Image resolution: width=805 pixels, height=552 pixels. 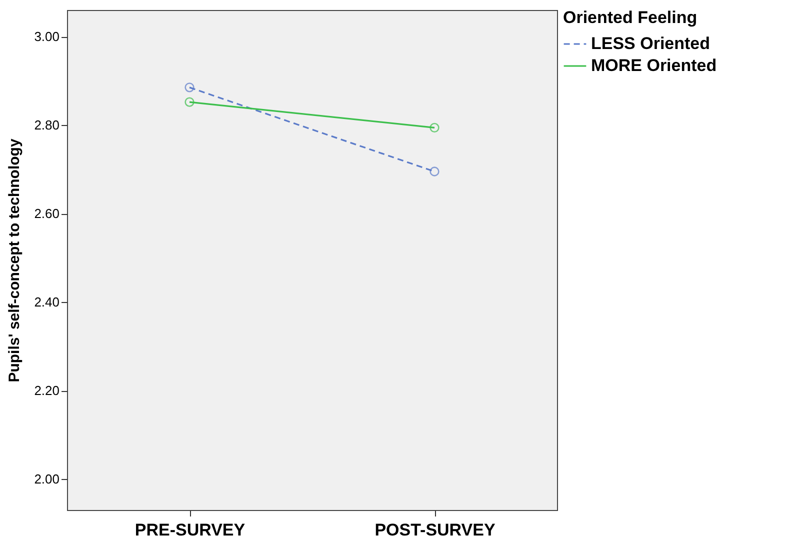 What do you see at coordinates (15, 260) in the screenshot?
I see `y-axis-title: Pupils' self-concept to technology` at bounding box center [15, 260].